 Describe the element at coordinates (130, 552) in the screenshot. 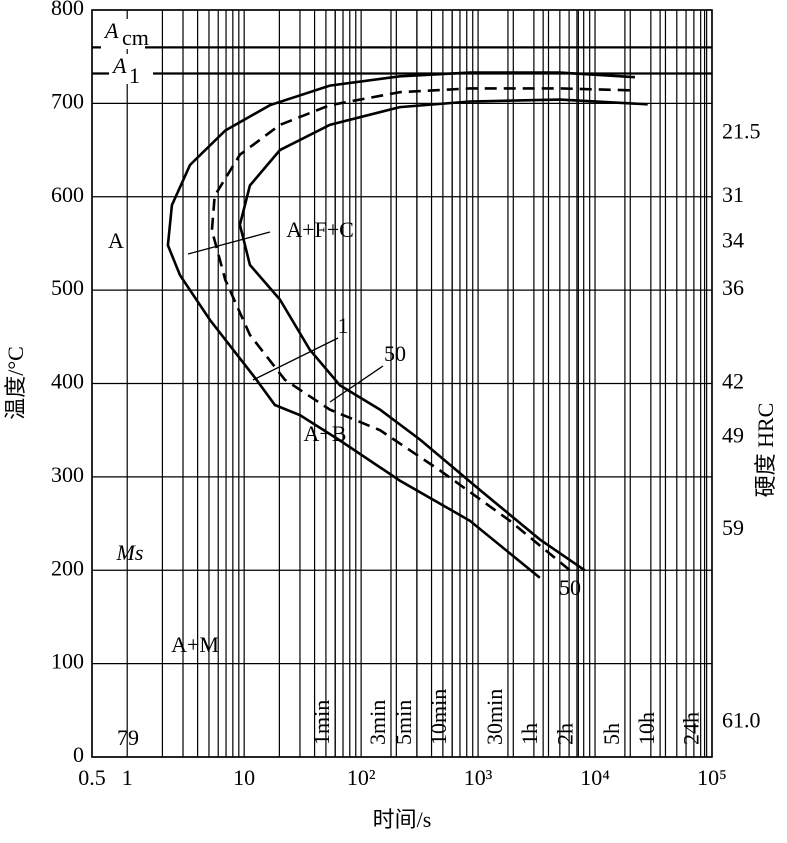

I see `annotation: Ms` at that location.